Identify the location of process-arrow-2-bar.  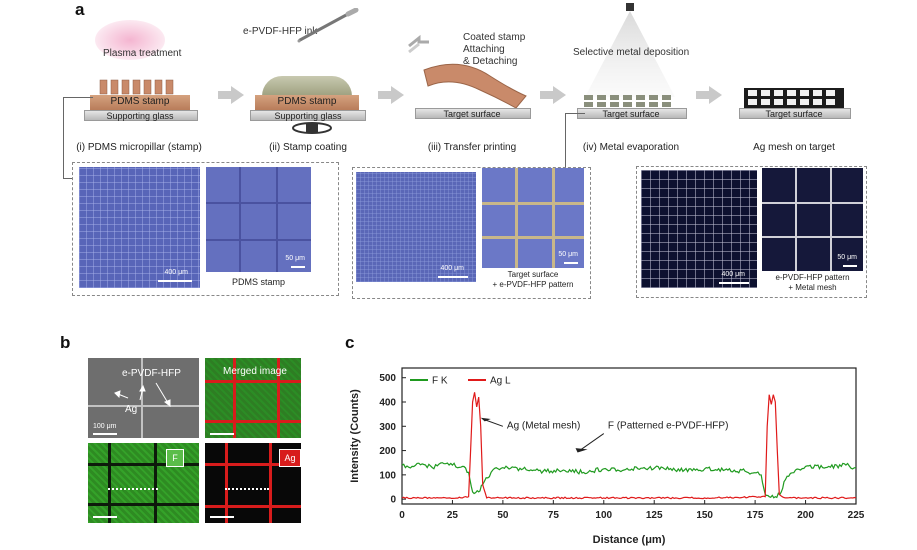
(385, 95).